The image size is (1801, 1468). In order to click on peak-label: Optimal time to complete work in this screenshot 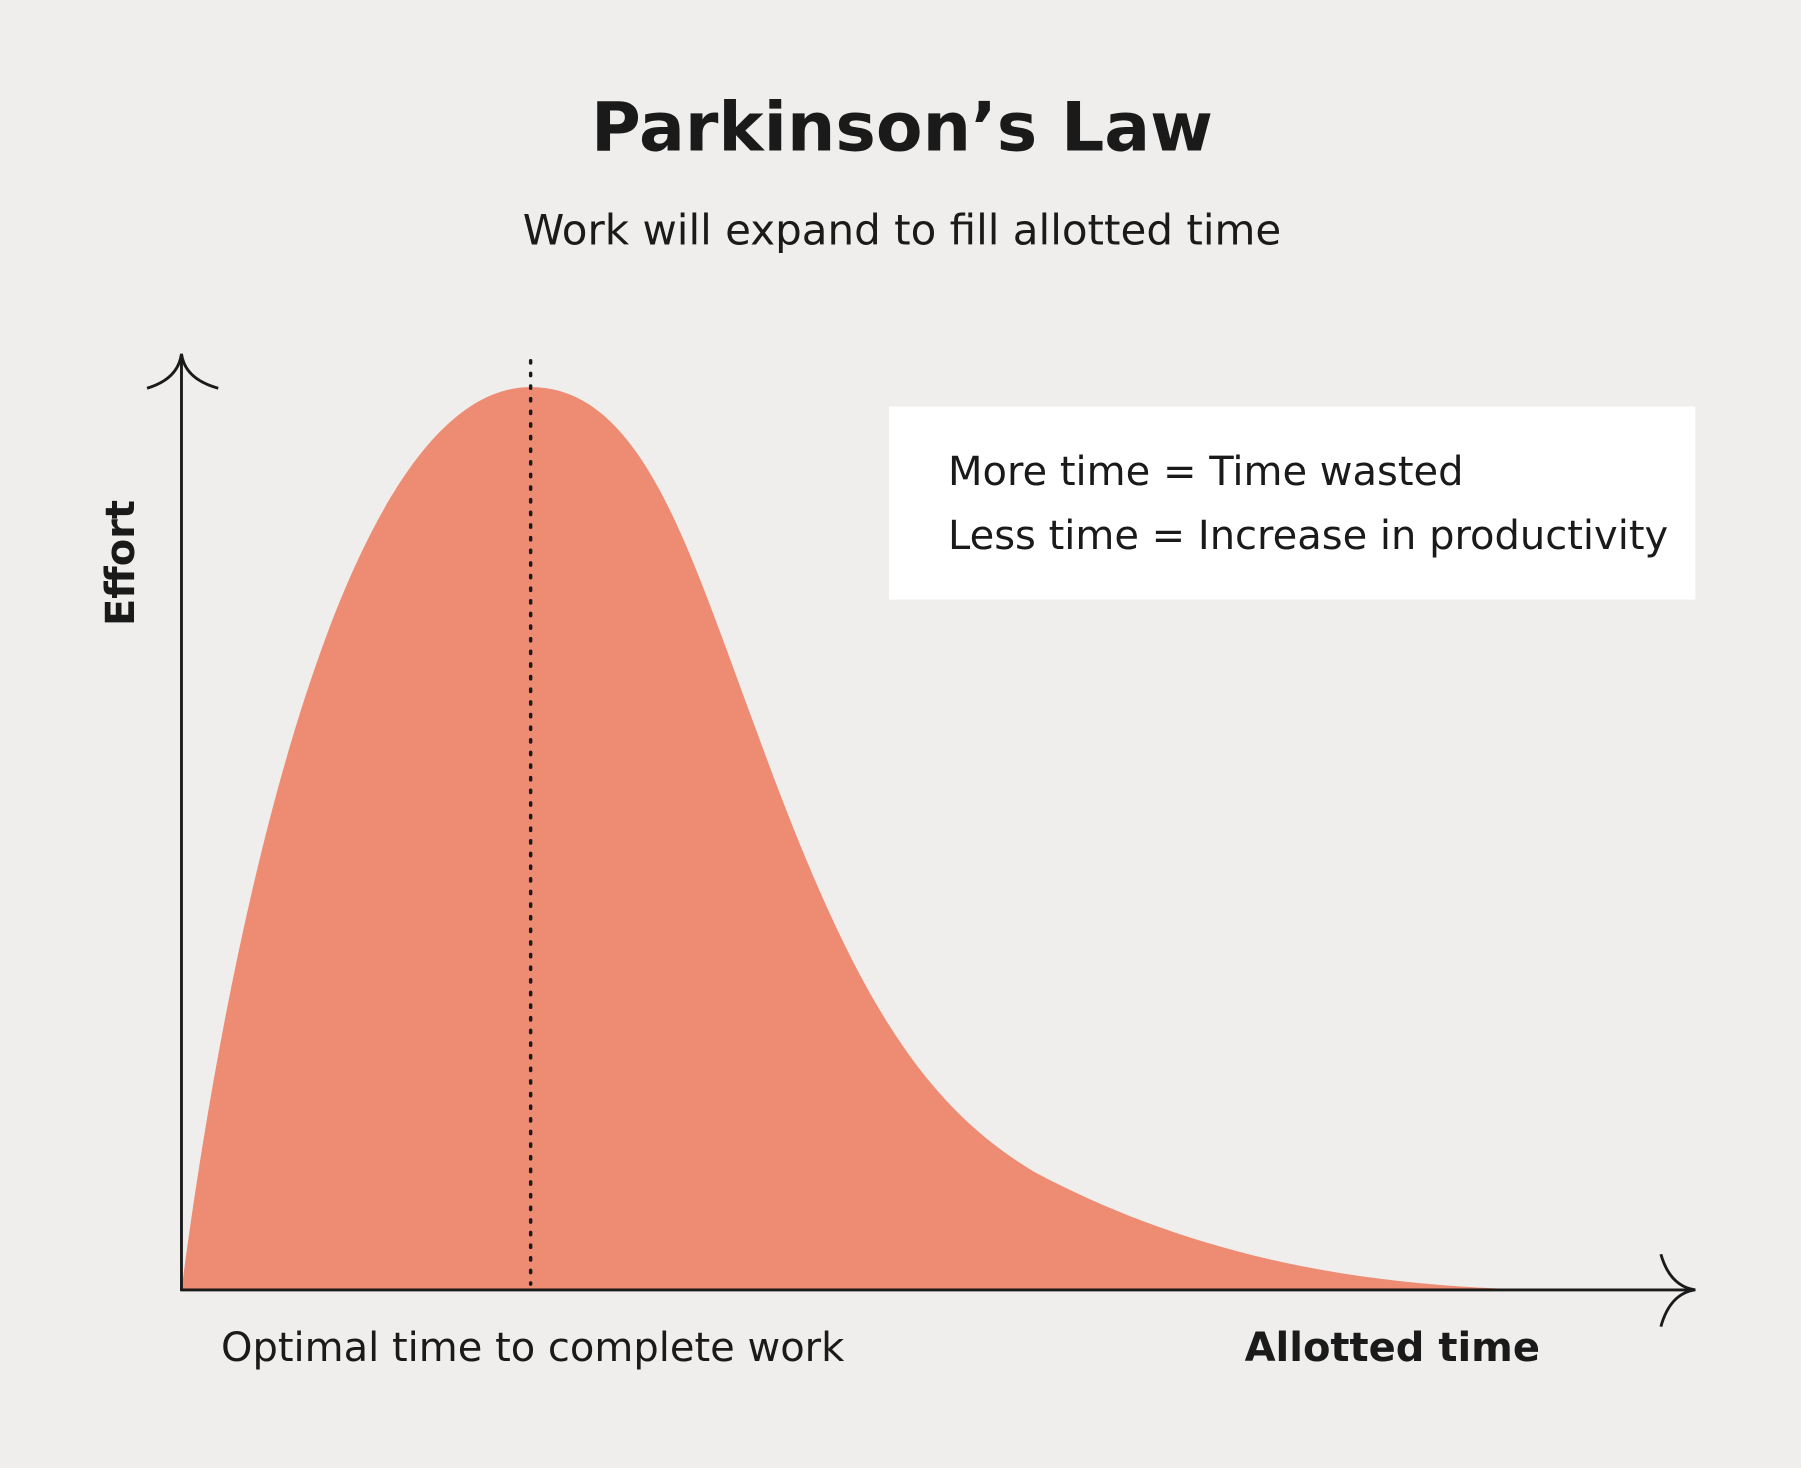, I will do `click(533, 1348)`.